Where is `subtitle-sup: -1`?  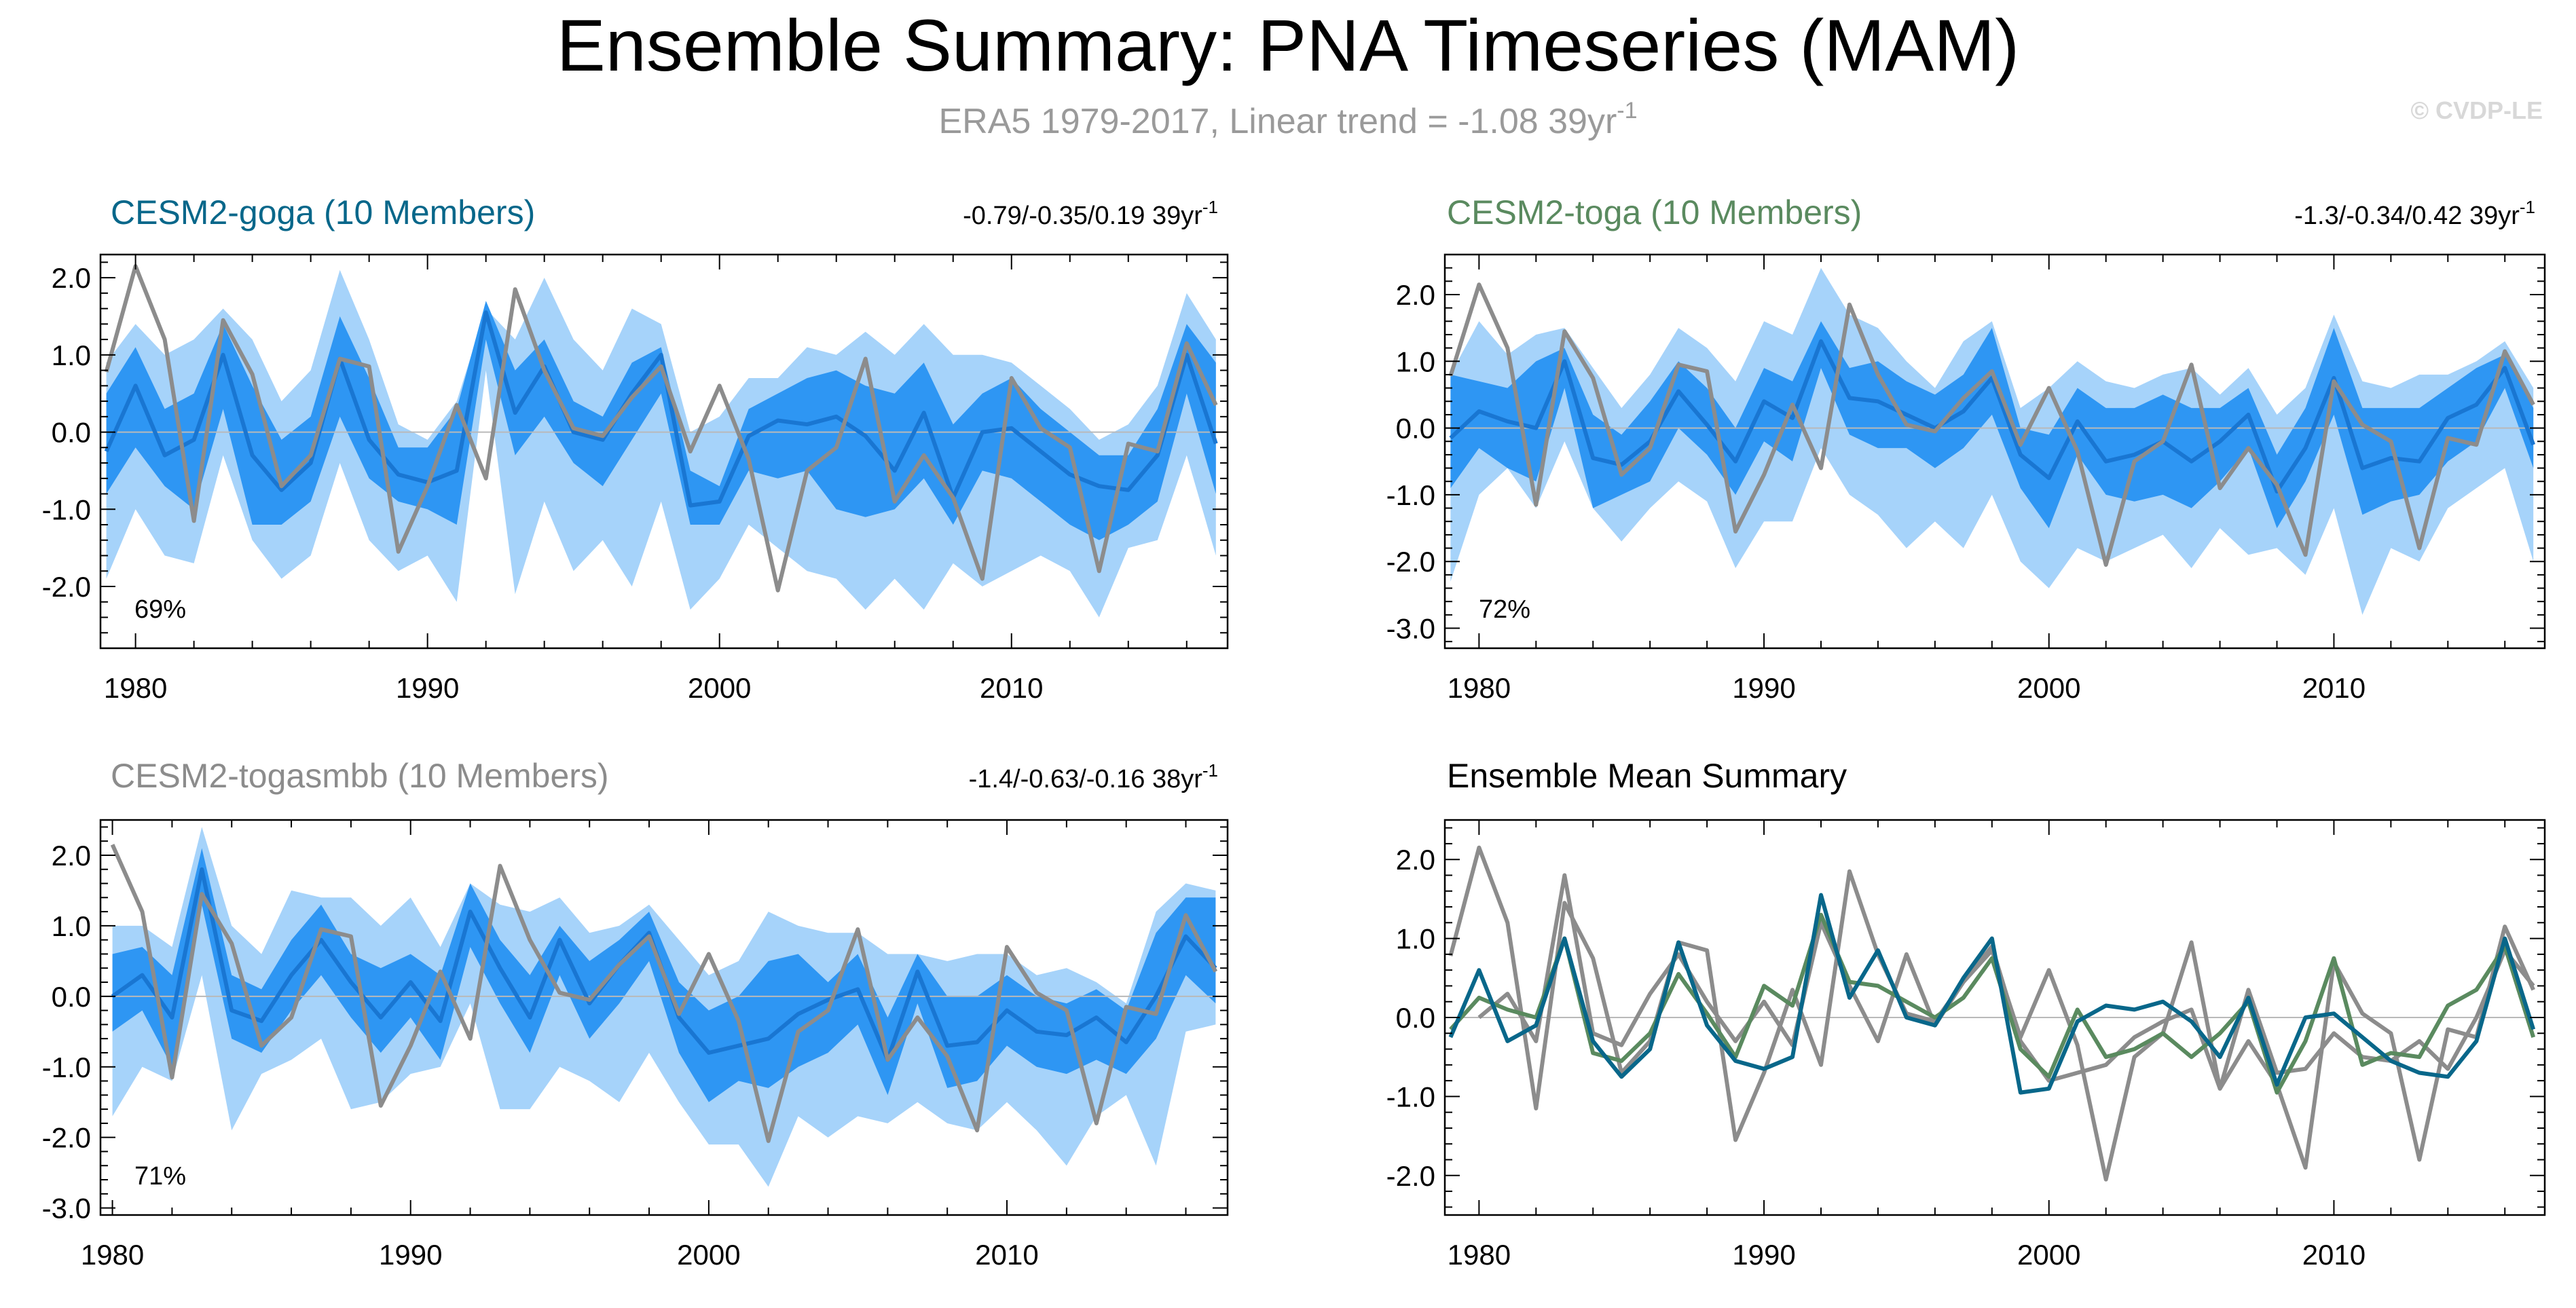 subtitle-sup: -1 is located at coordinates (1627, 111).